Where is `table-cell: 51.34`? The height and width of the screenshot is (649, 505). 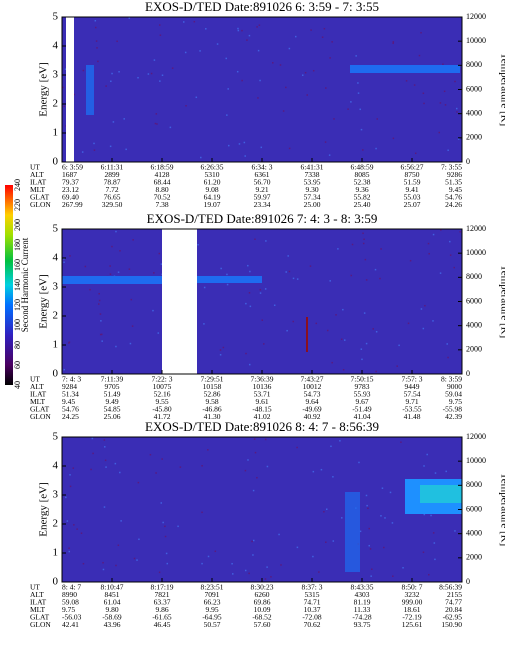 table-cell: 51.34 is located at coordinates (70, 394).